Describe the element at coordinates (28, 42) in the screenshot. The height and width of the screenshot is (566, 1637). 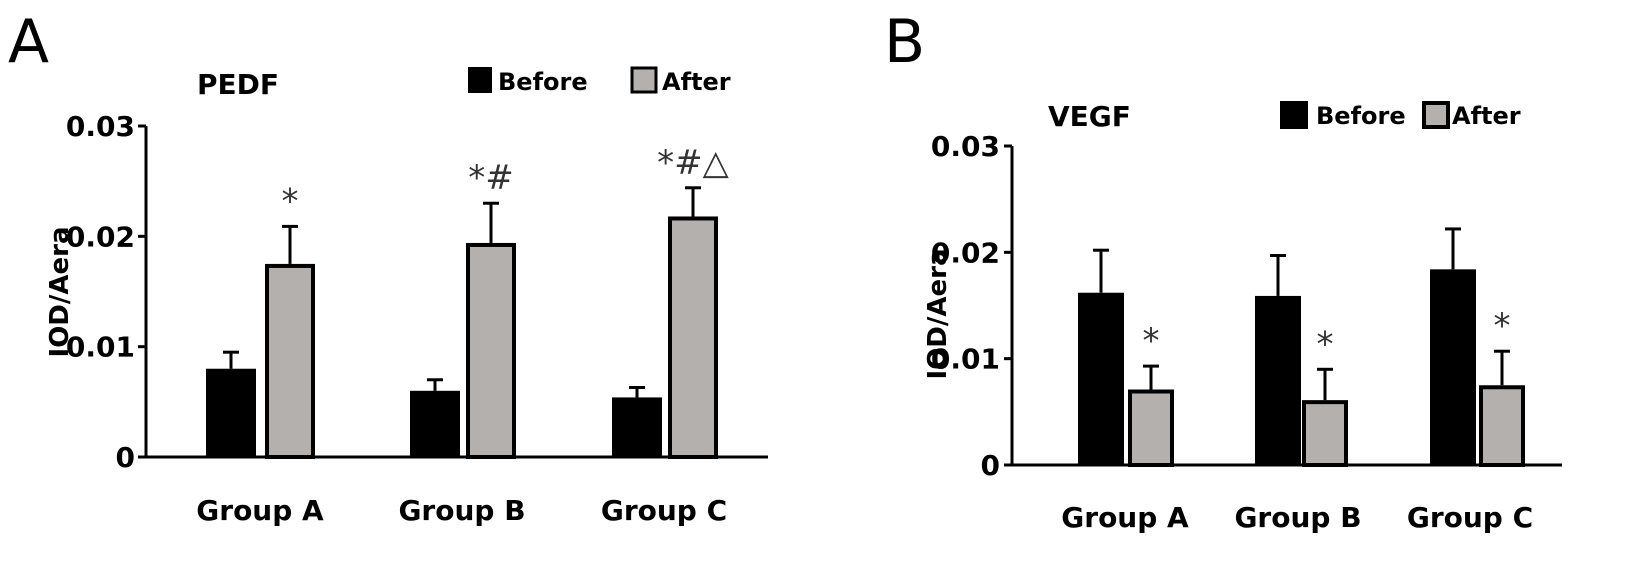
I see `panel-a-letter: A` at that location.